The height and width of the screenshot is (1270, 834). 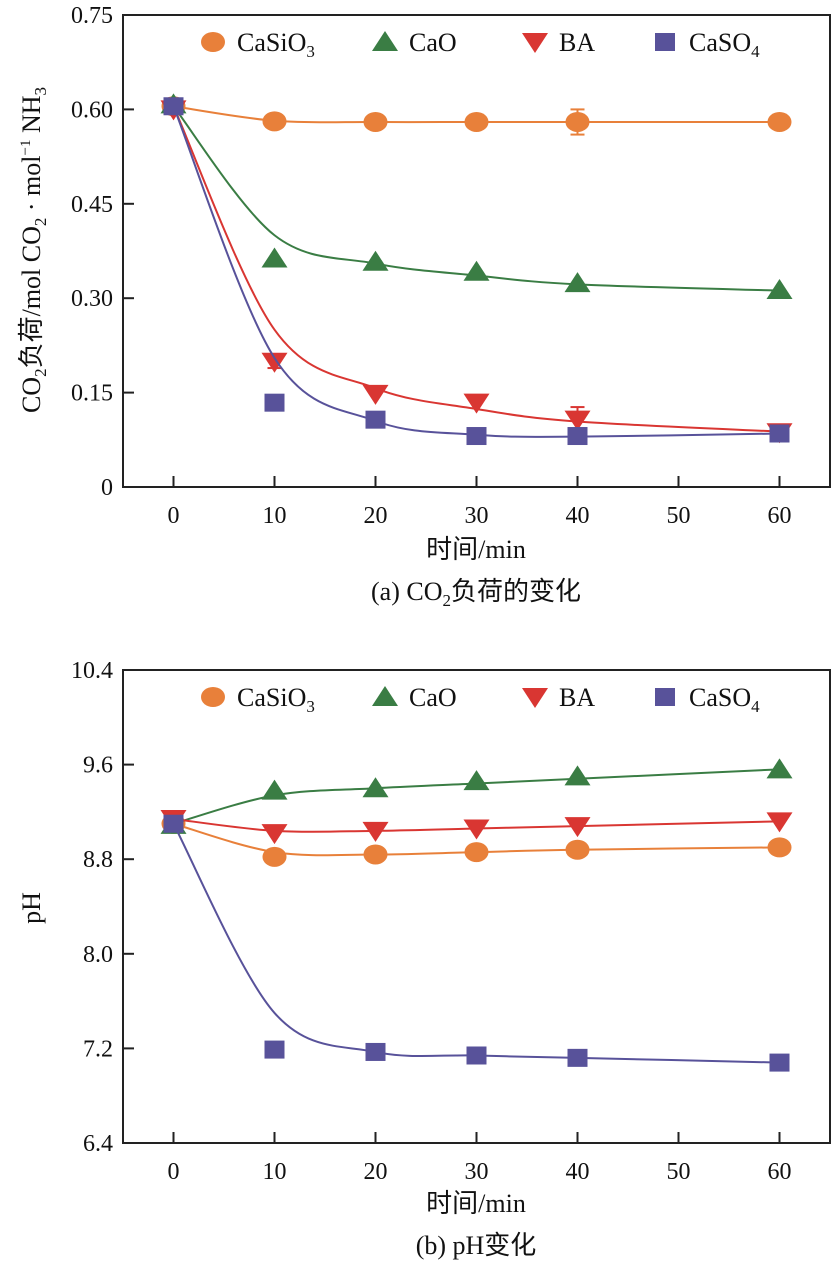 What do you see at coordinates (476, 549) in the screenshot?
I see `x-axis-title-a: 时间/min` at bounding box center [476, 549].